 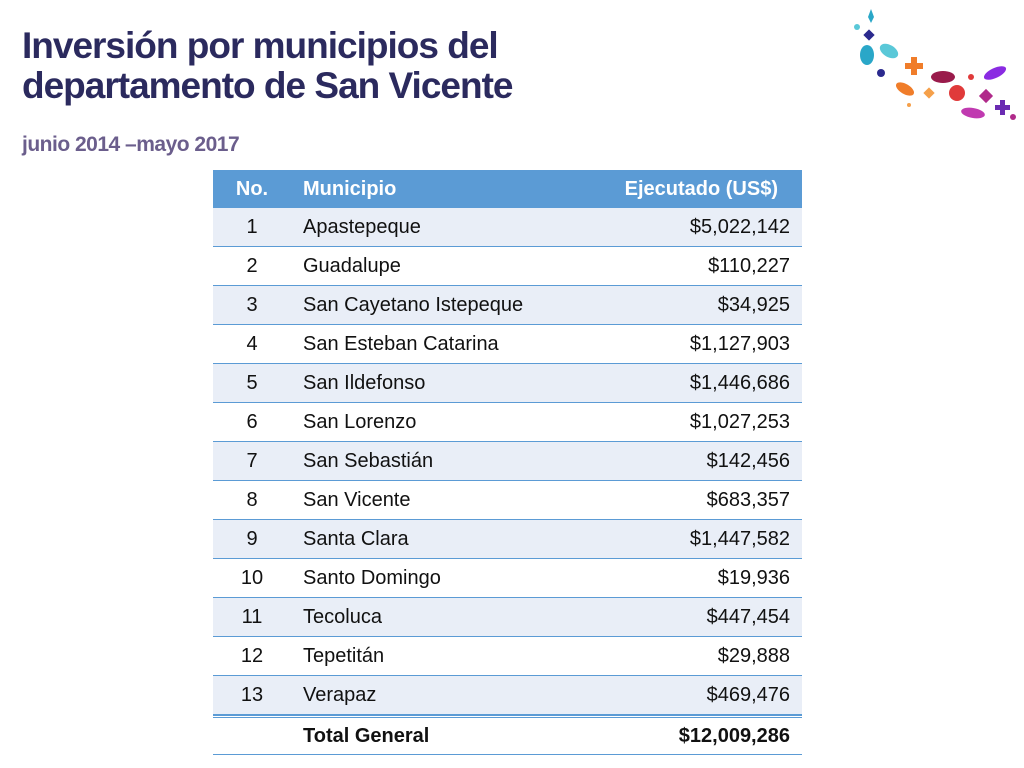 I want to click on table-row: 11 Tecoluca $447,454, so click(x=507, y=617).